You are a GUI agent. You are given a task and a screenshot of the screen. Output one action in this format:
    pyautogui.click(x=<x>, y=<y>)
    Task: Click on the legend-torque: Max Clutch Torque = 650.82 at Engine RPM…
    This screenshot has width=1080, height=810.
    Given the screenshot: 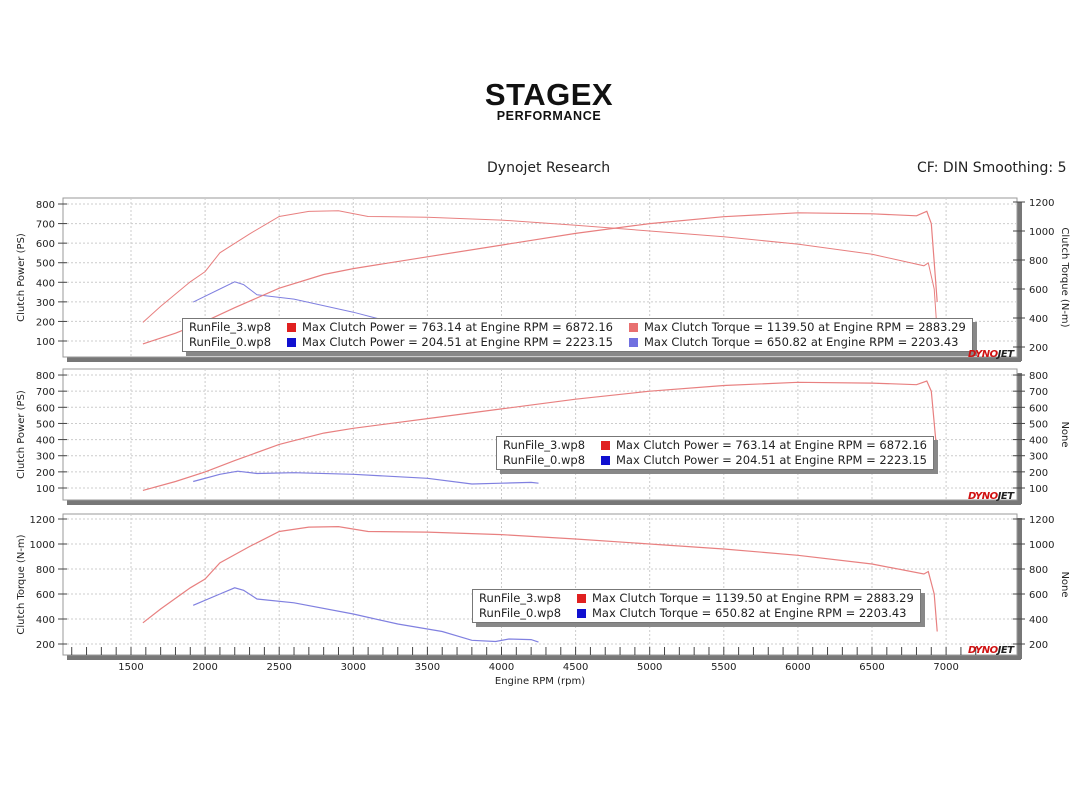 What is the action you would take?
    pyautogui.click(x=801, y=342)
    